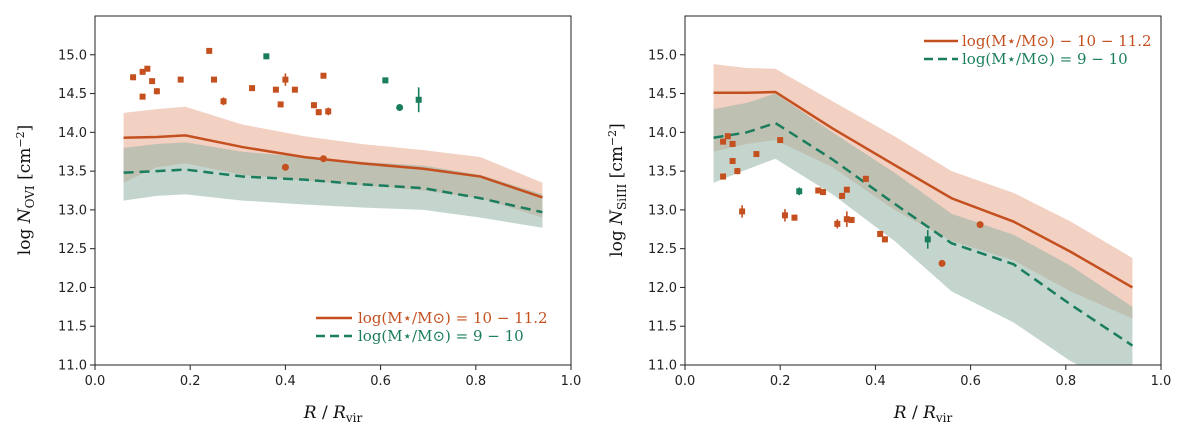 The image size is (1200, 442). Describe the element at coordinates (72, 366) in the screenshot. I see `left-y-tick-label: 11.0` at that location.